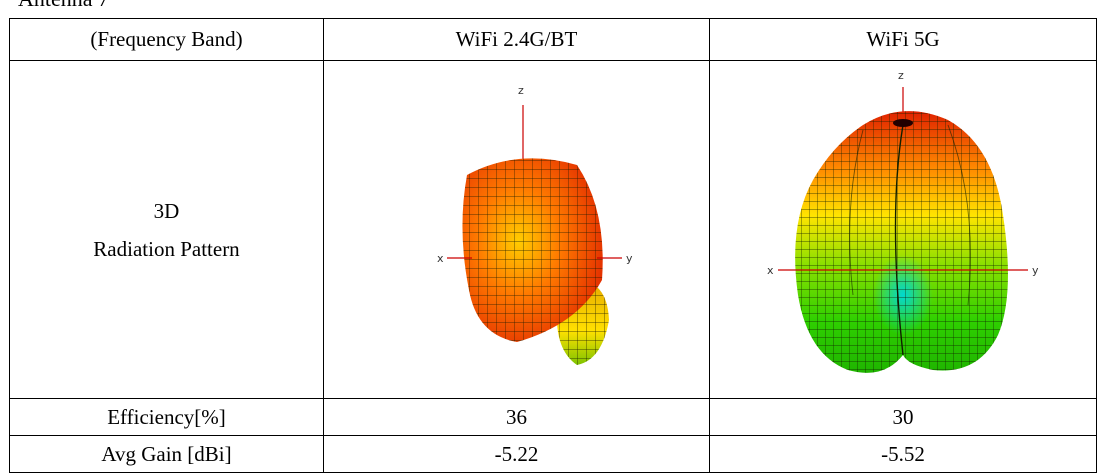 The height and width of the screenshot is (473, 1105). I want to click on header-wifi-5g: WiFi 5G, so click(903, 39).